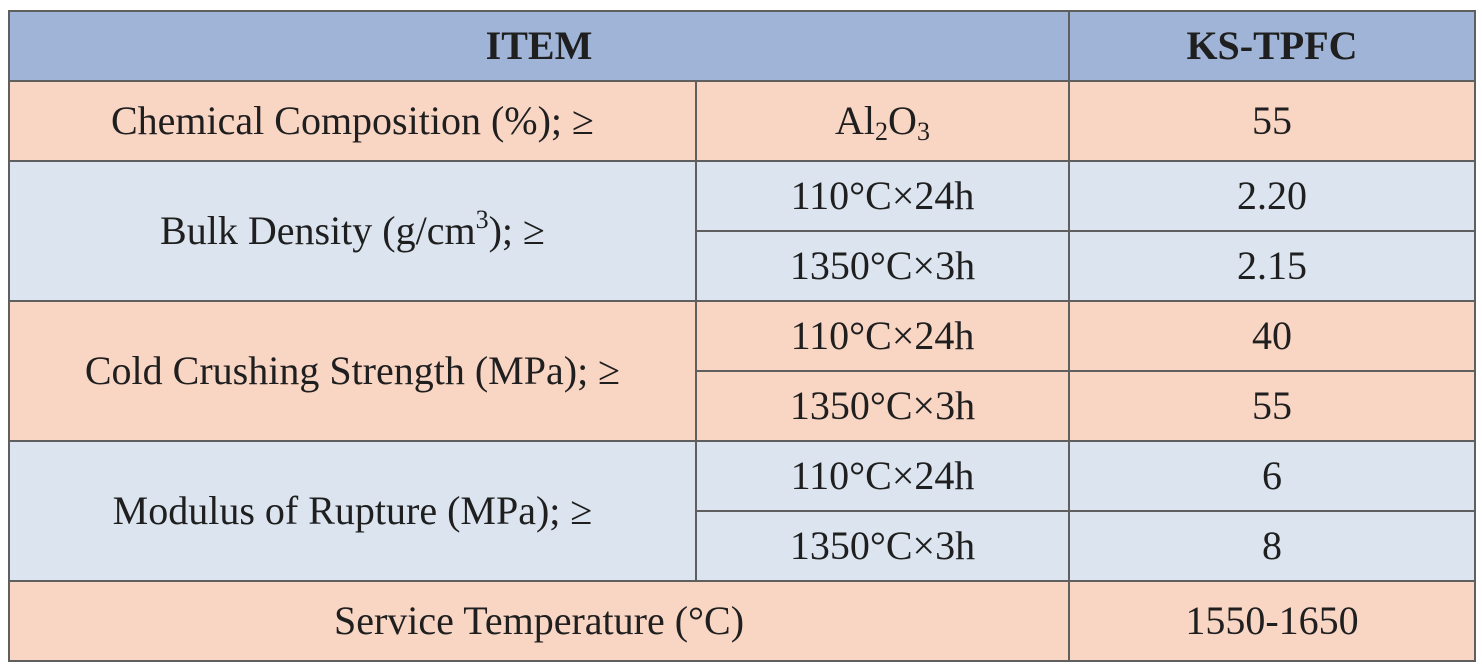  What do you see at coordinates (1272, 121) in the screenshot?
I see `chemical-value: 55` at bounding box center [1272, 121].